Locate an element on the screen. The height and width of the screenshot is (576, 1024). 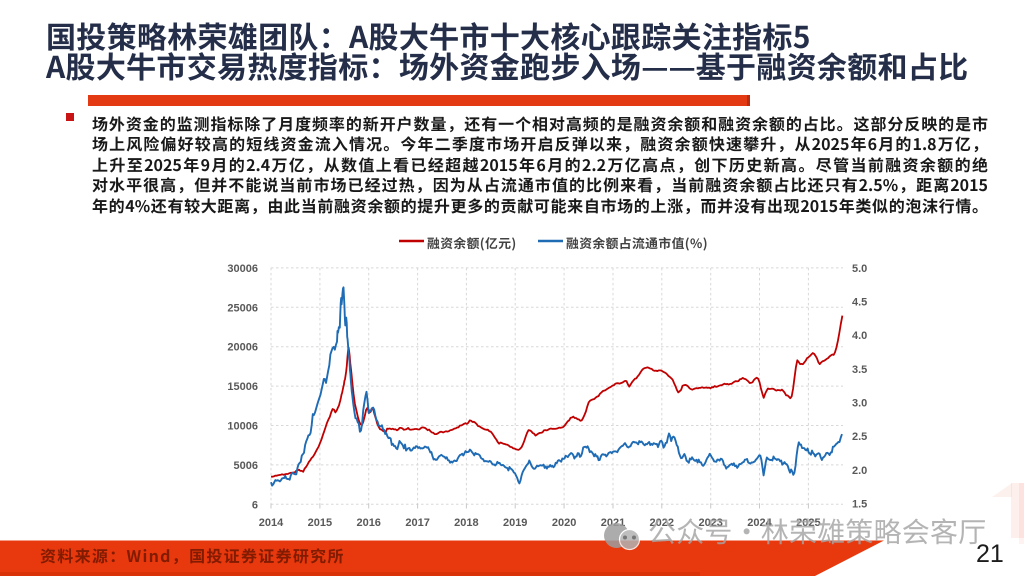
svg-text: 3.5 is located at coordinates (859, 370).